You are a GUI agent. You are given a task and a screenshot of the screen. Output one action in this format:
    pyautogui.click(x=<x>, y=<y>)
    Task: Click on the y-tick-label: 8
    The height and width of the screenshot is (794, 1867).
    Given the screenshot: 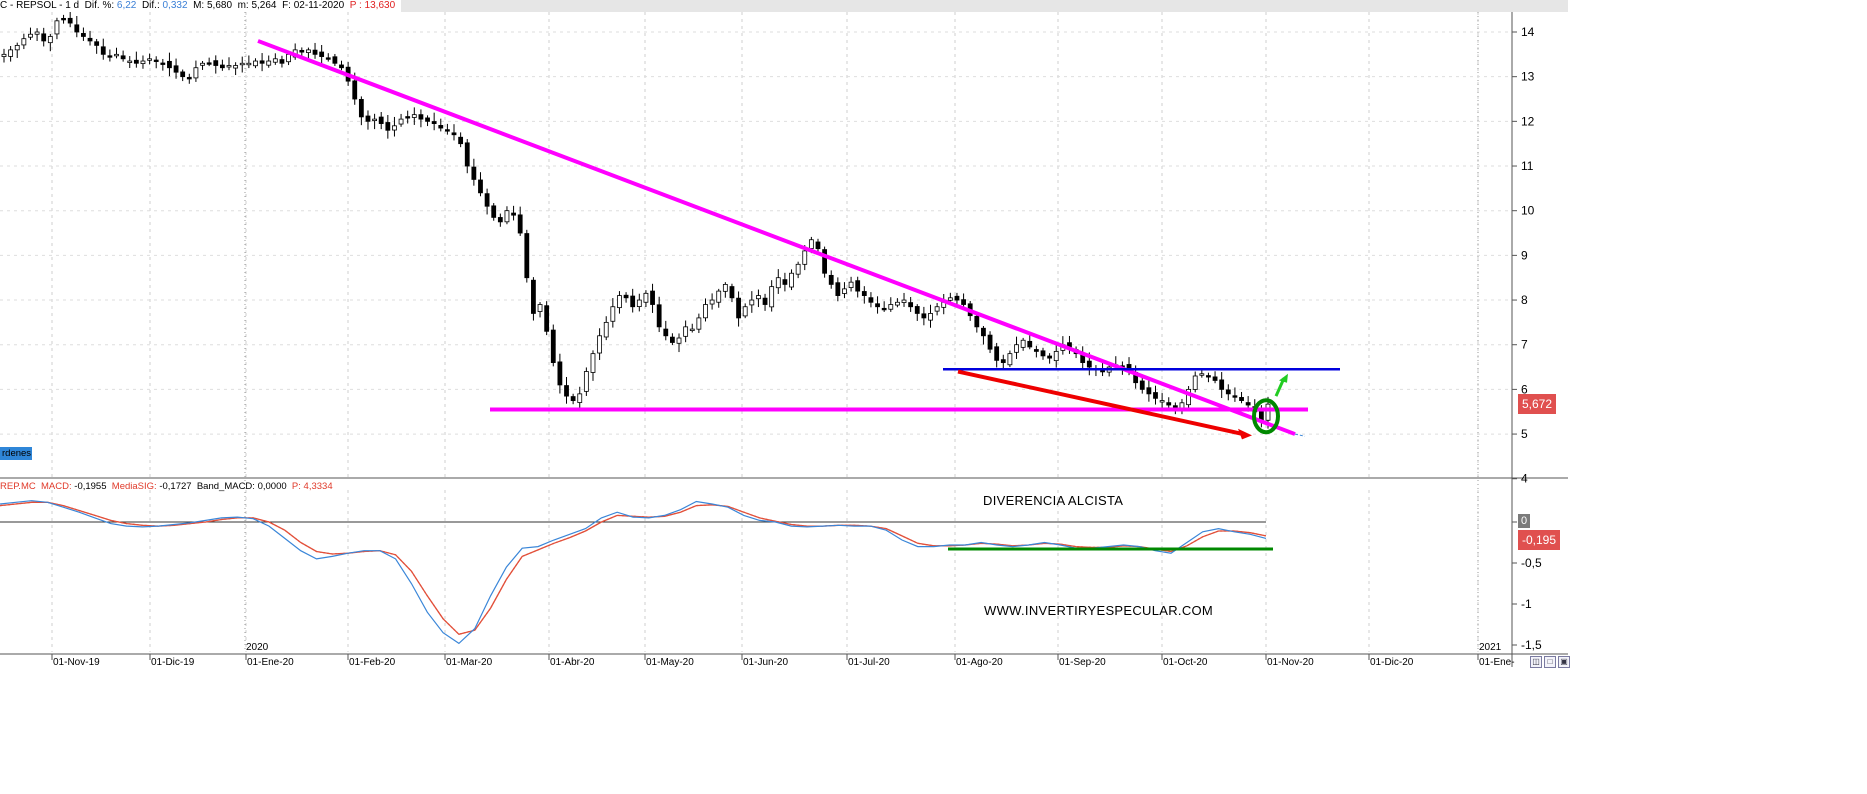 What is the action you would take?
    pyautogui.click(x=1524, y=300)
    